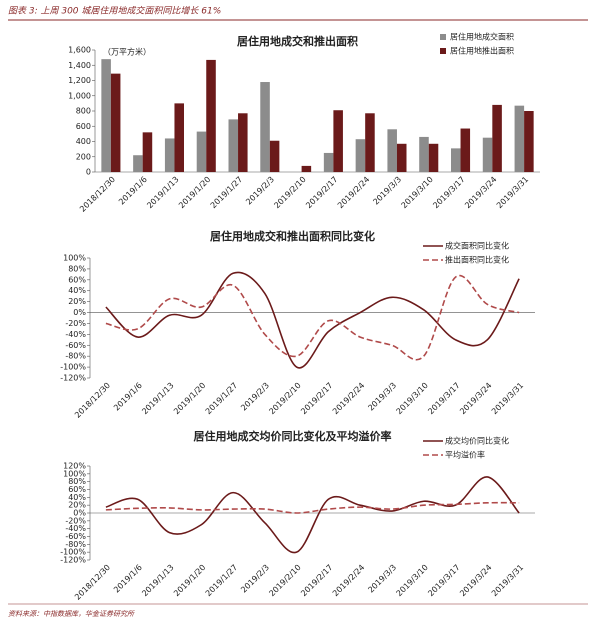  I want to click on y-tick-label: 600, so click(83, 126).